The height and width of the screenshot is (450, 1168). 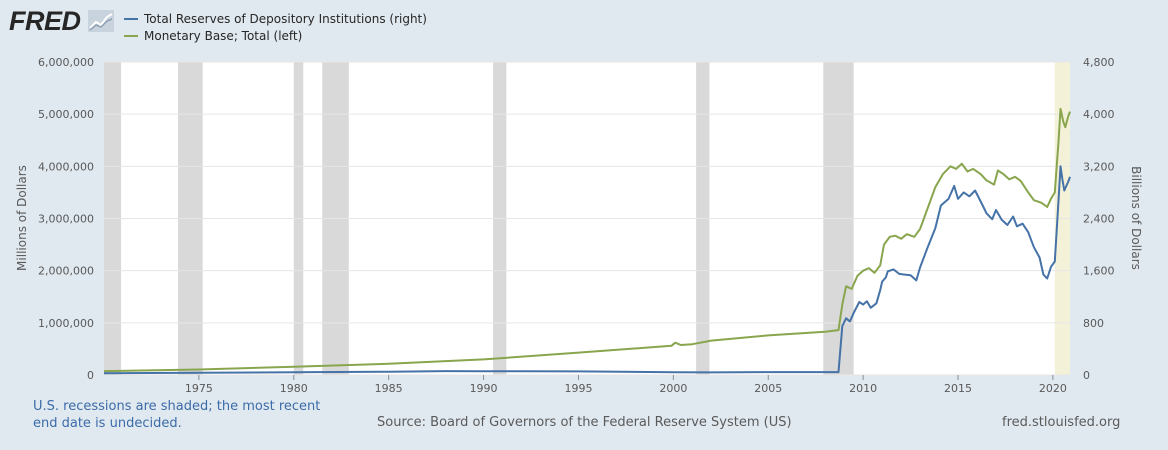 I want to click on x-axis: 1975 1980 1985 1990 1995 2000 2005 2010 2015 2020, so click(x=626, y=385).